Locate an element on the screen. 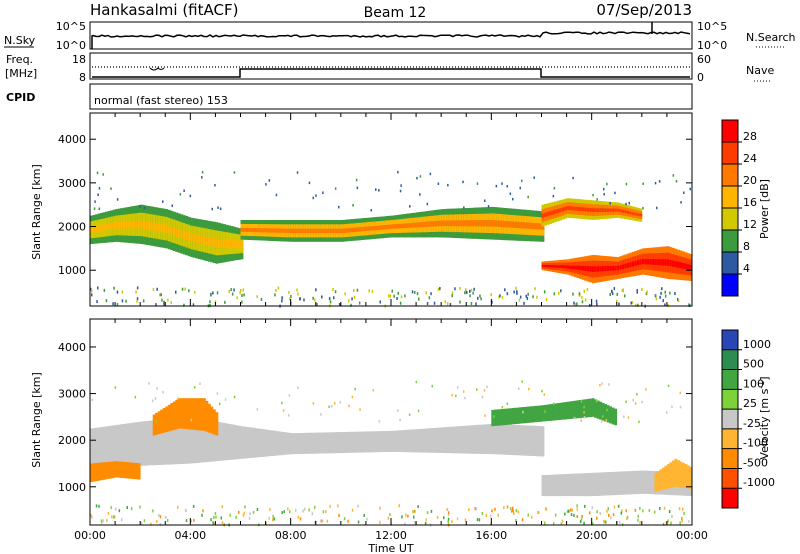 The height and width of the screenshot is (554, 800). beam-title: Beam 12 is located at coordinates (395, 13).